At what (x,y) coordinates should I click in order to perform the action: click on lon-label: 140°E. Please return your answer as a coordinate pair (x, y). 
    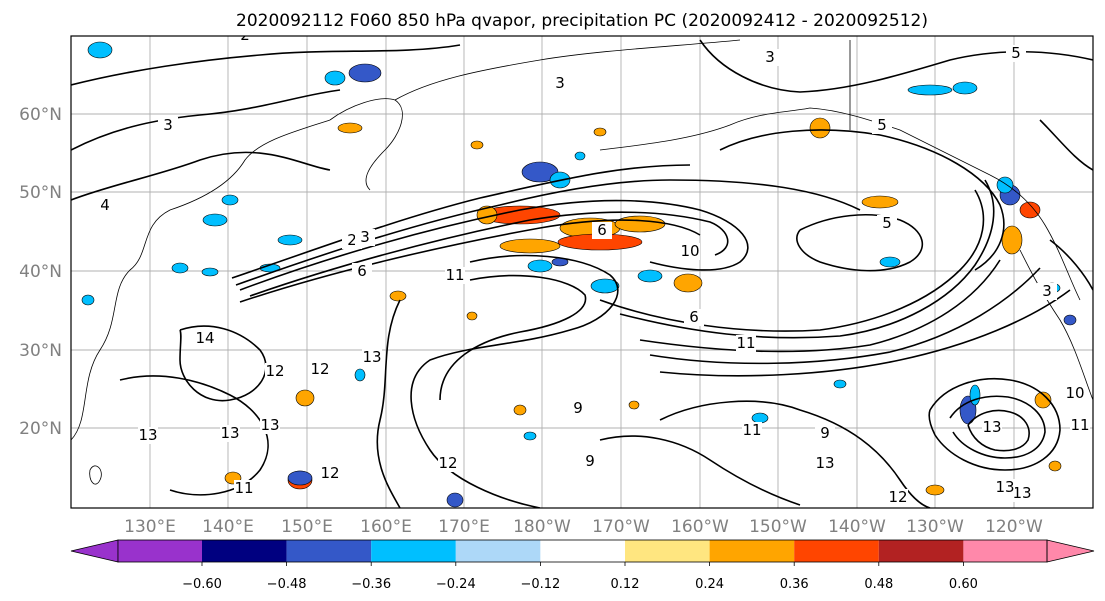
    Looking at the image, I should click on (228, 527).